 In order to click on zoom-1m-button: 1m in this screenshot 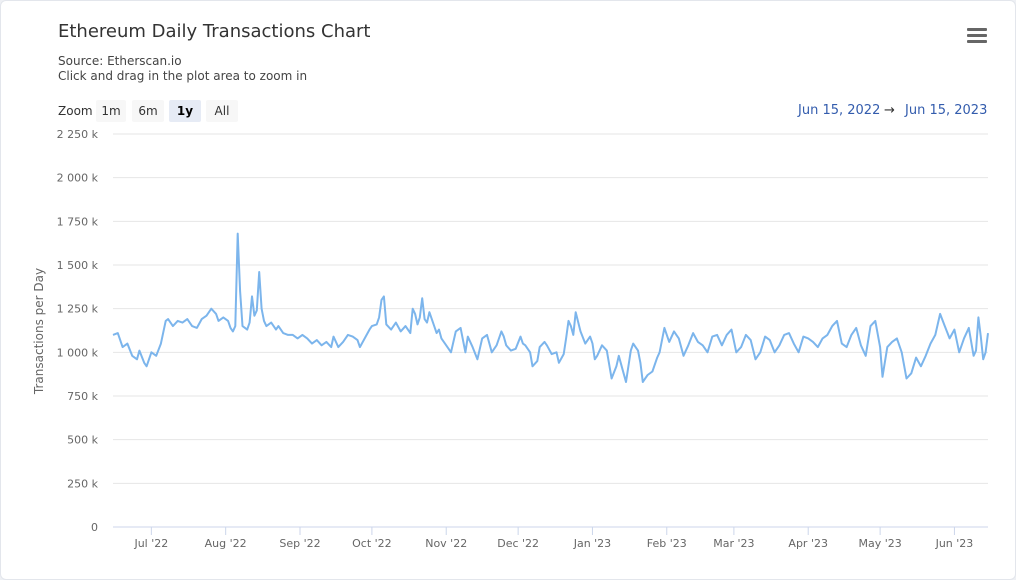, I will do `click(111, 111)`.